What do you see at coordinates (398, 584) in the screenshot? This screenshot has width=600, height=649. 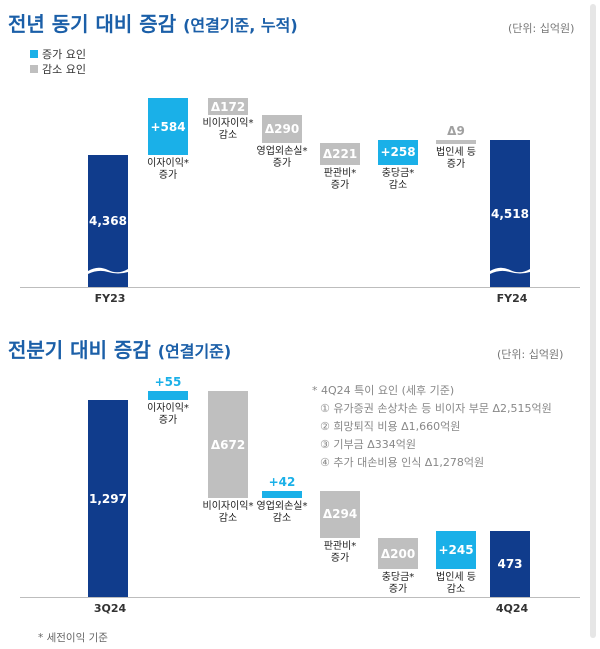 I see `chart2-step-5-category-label: 충당금* 증가` at bounding box center [398, 584].